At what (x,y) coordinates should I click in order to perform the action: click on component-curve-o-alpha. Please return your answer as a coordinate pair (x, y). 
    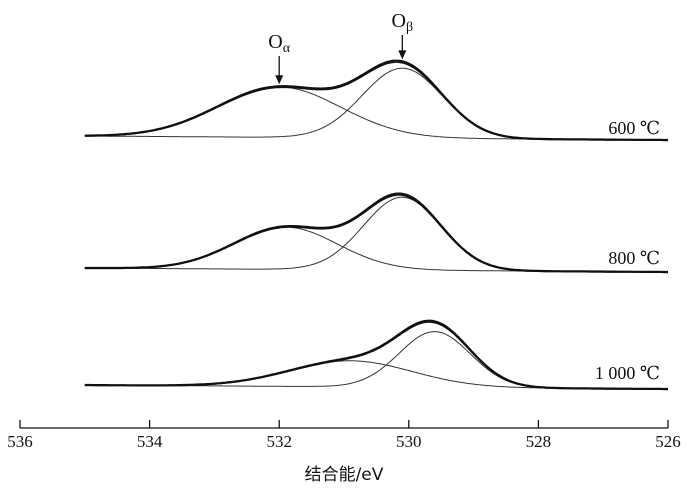
    Looking at the image, I should click on (376, 113).